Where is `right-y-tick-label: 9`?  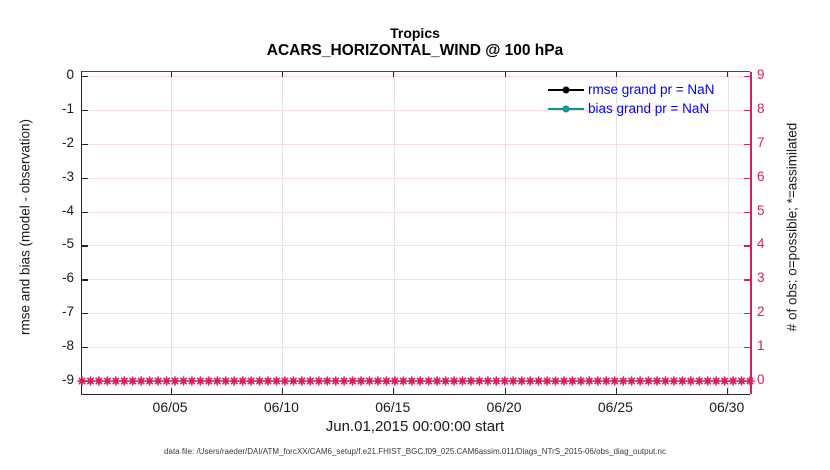
right-y-tick-label: 9 is located at coordinates (761, 74).